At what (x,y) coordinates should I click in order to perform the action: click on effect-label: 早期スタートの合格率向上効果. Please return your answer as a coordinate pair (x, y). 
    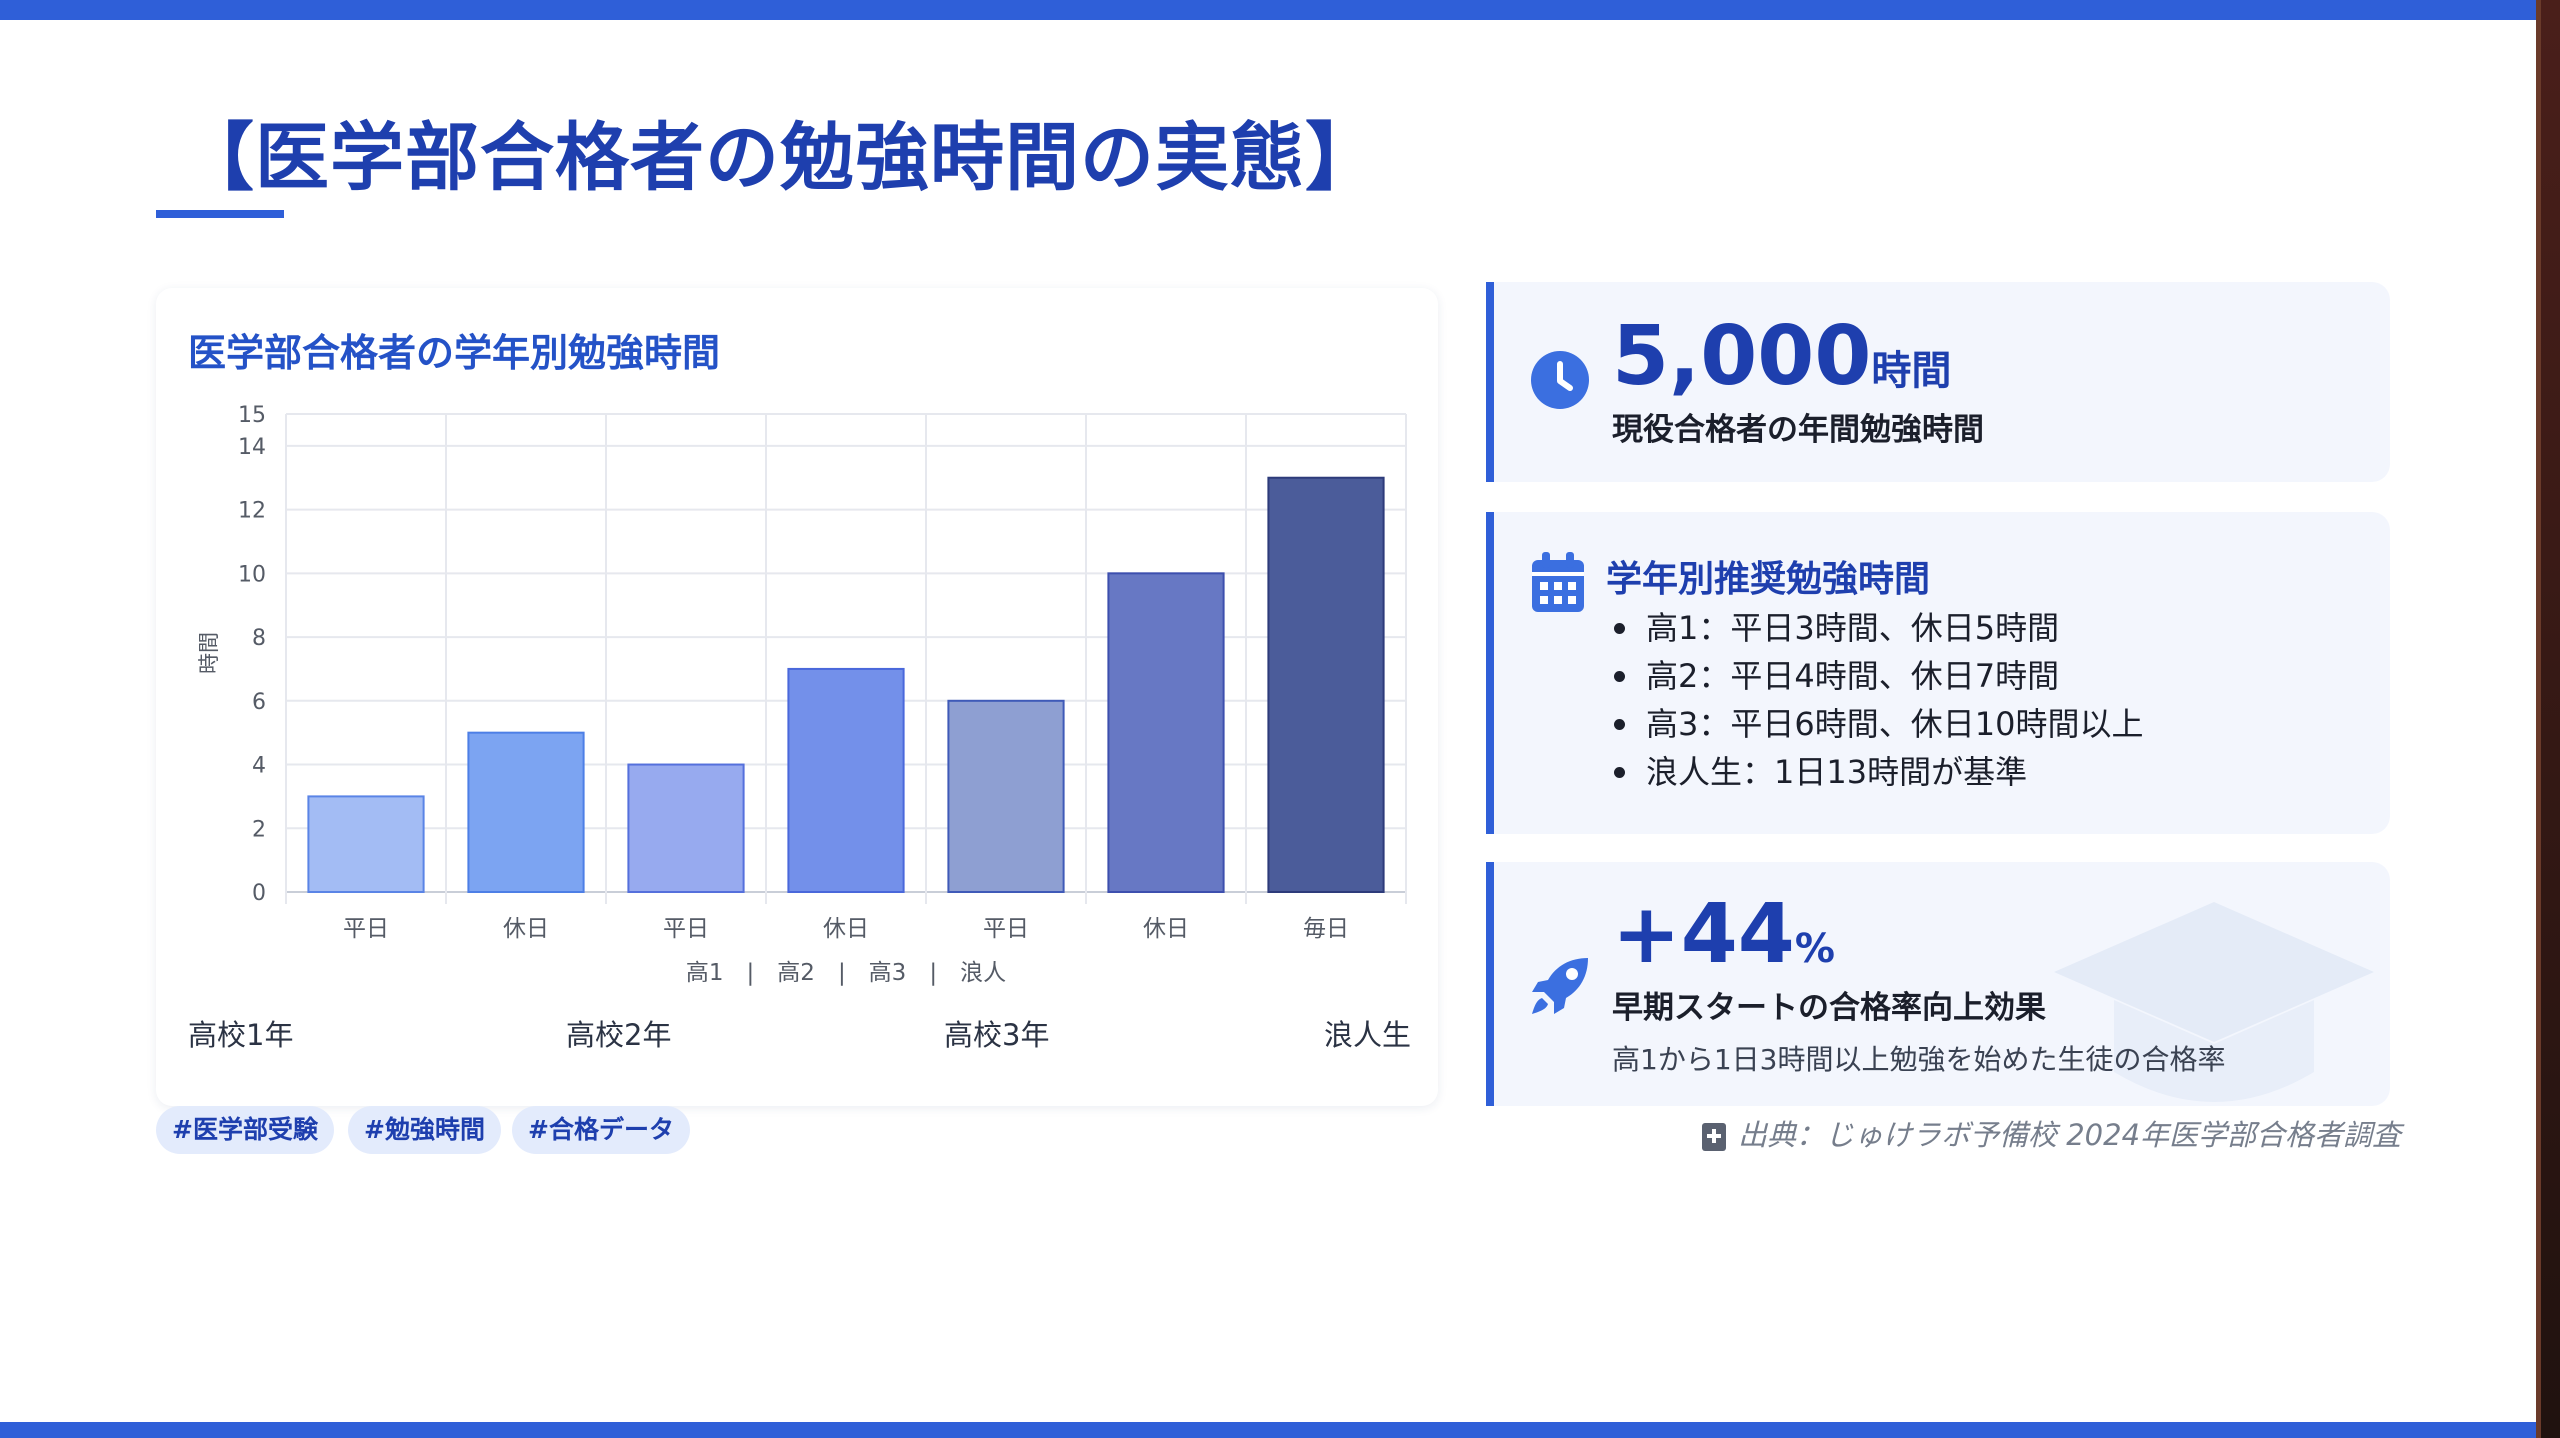
    Looking at the image, I should click on (1829, 1008).